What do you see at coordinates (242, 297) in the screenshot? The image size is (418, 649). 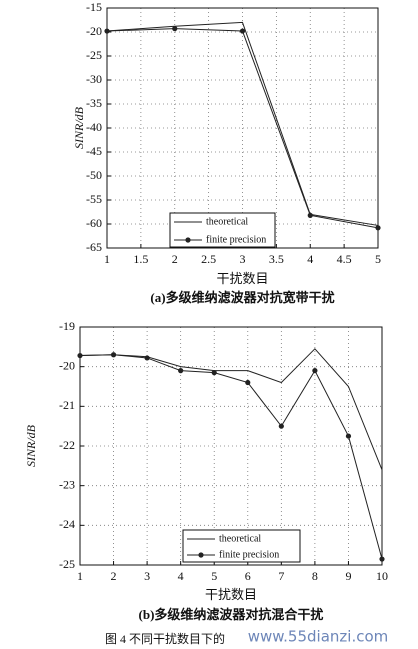 I see `caption: (a)多级维纳滤波器对抗宽带干扰` at bounding box center [242, 297].